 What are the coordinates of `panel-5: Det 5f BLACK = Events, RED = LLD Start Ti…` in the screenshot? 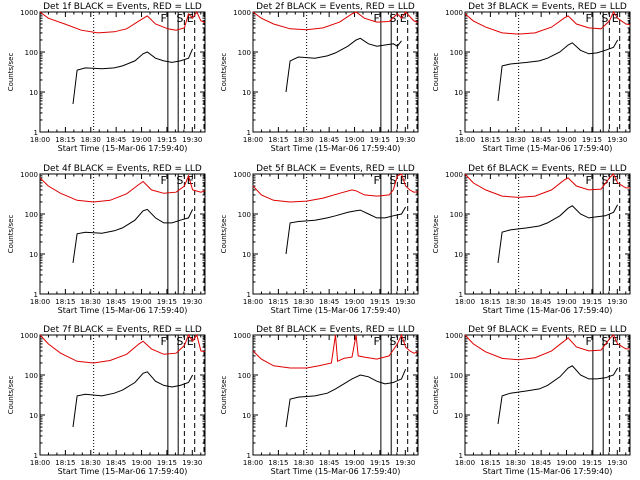 It's located at (319, 239).